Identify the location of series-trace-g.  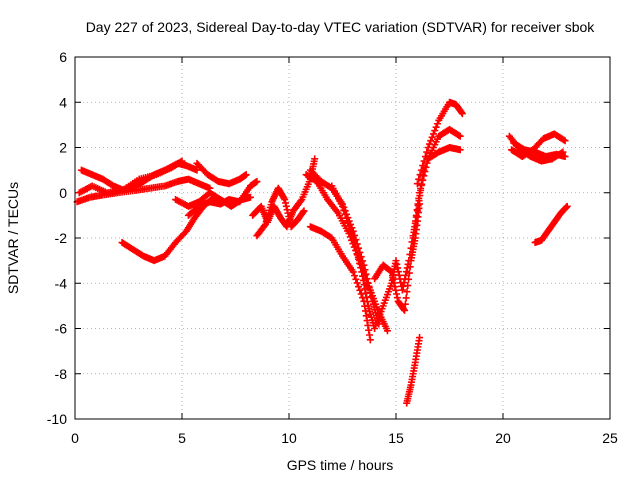
(221, 173).